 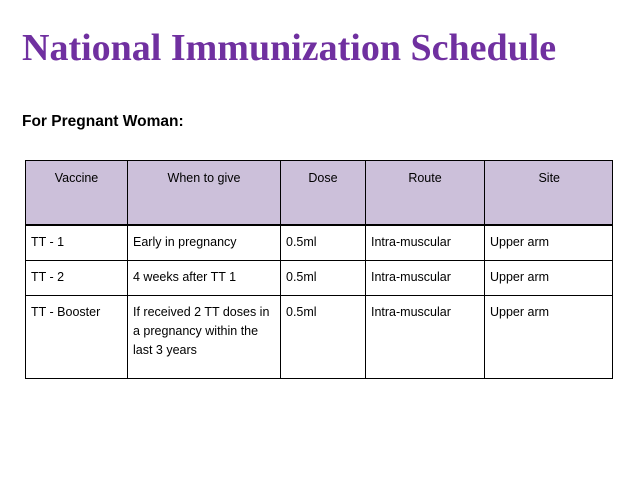 What do you see at coordinates (103, 121) in the screenshot?
I see `section-subtitle: For Pregnant Woman:` at bounding box center [103, 121].